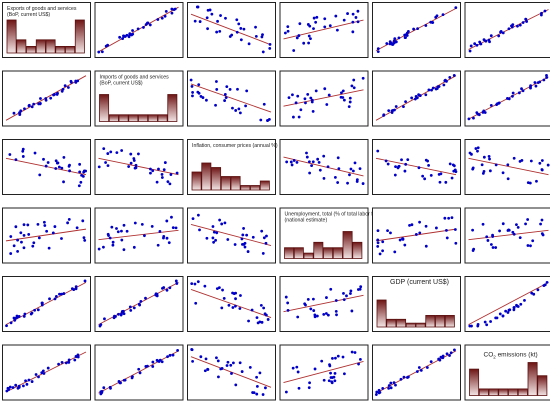 The height and width of the screenshot is (402, 550). What do you see at coordinates (416, 304) in the screenshot?
I see `diagonal-panel-4-4: GDP (current US$)` at bounding box center [416, 304].